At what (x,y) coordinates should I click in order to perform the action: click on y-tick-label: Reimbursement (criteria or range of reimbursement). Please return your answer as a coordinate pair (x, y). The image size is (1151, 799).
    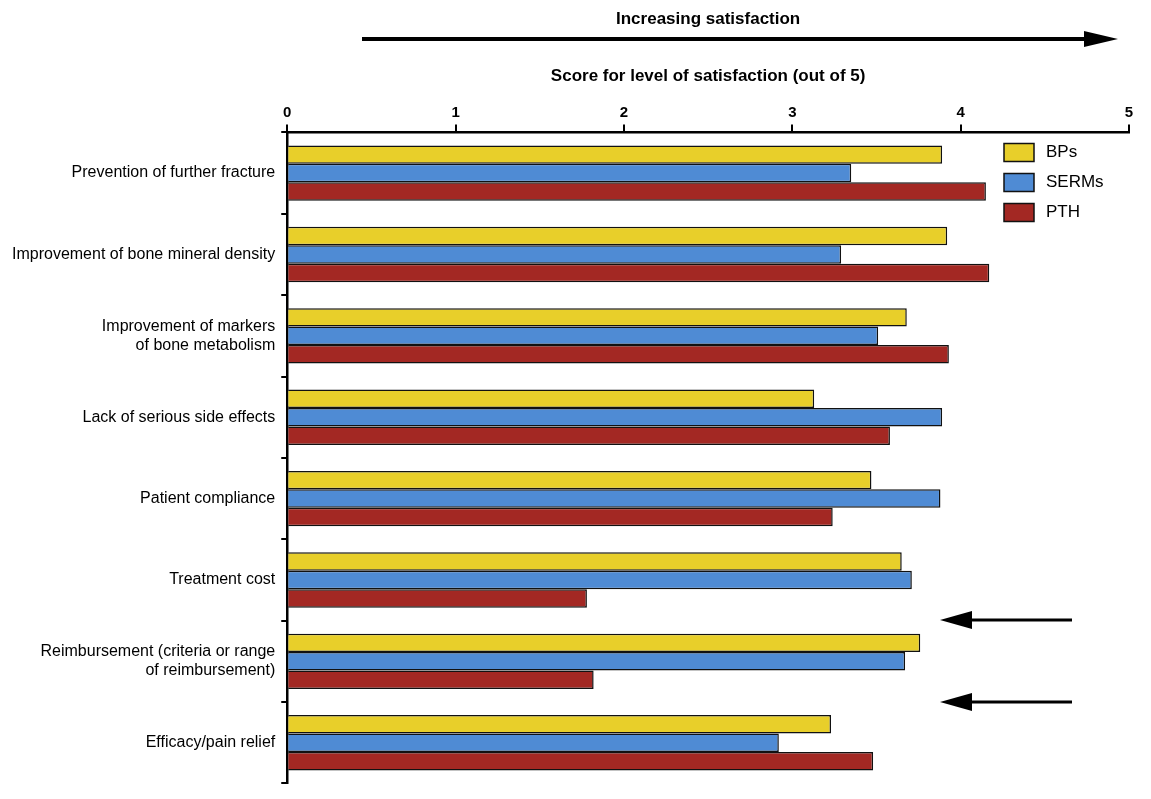
    Looking at the image, I should click on (158, 660).